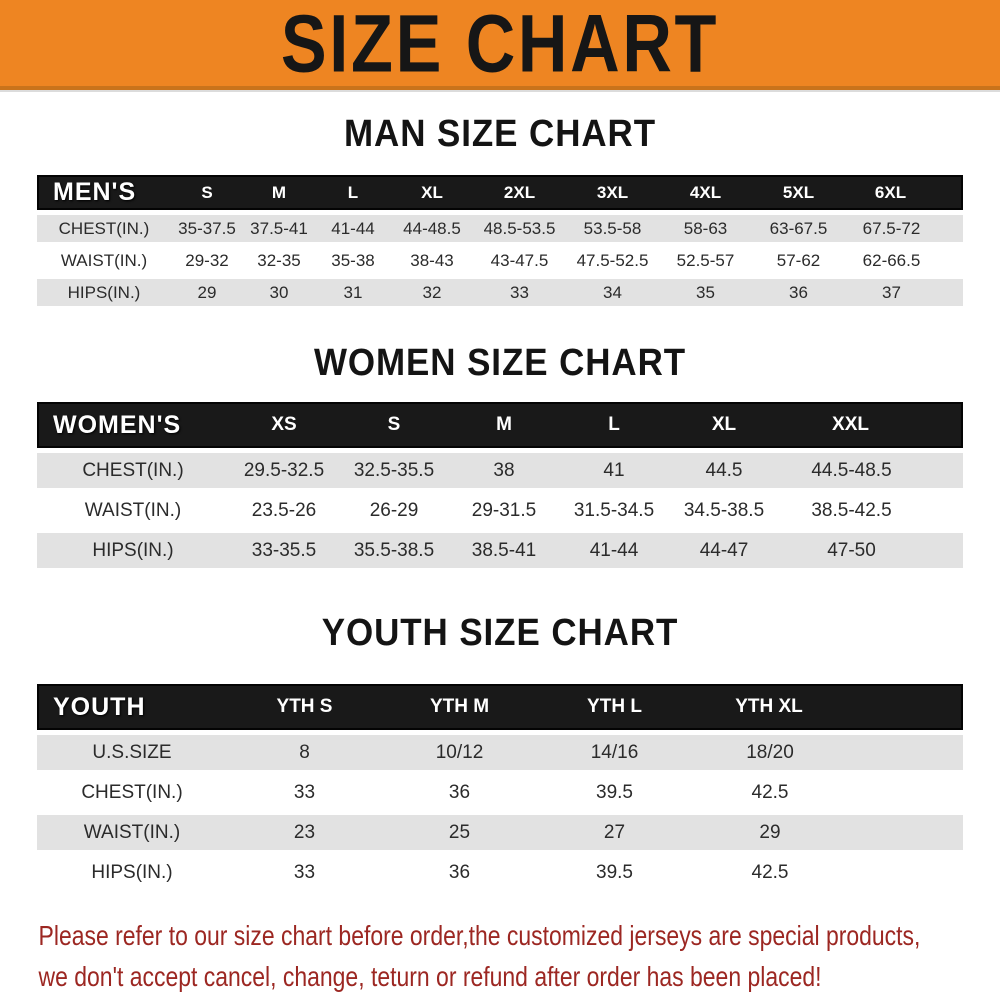  I want to click on size-value: 52.5-57, so click(705, 260).